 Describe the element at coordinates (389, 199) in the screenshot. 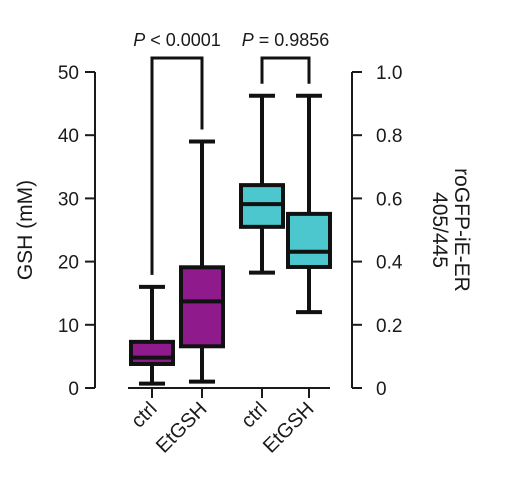

I see `right-tick-label: 0.6` at that location.